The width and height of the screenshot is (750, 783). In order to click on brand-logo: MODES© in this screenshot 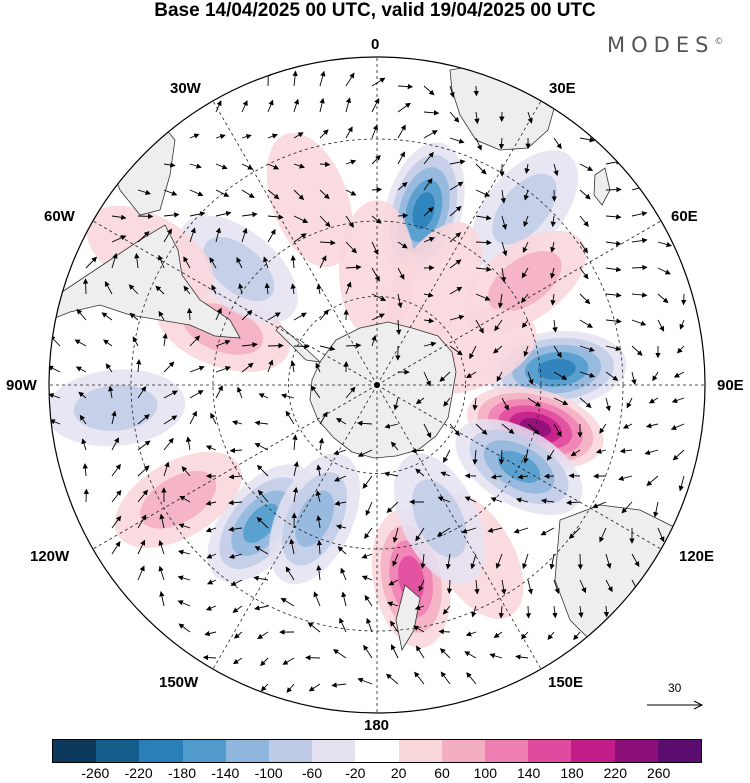, I will do `click(665, 45)`.